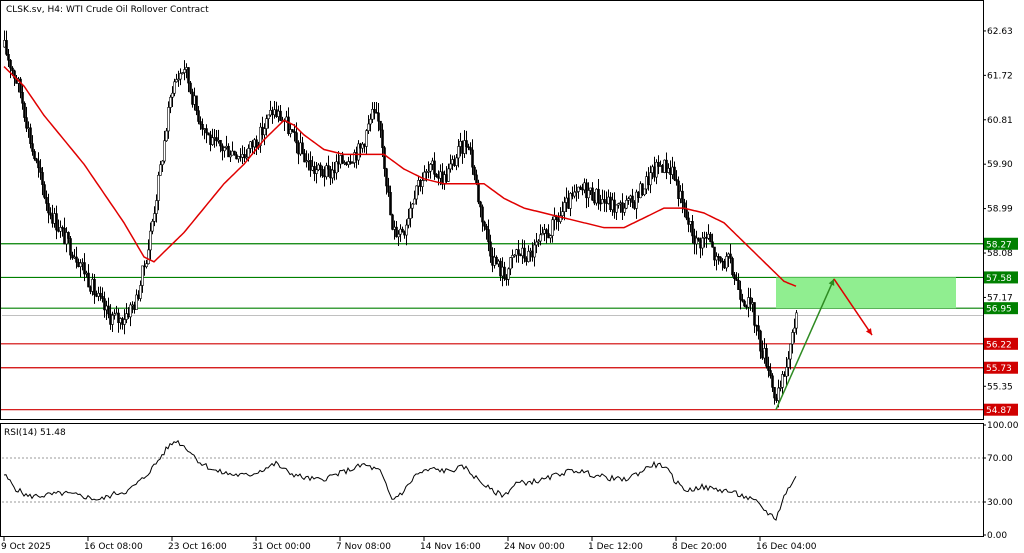 This screenshot has height=553, width=1024. What do you see at coordinates (35, 433) in the screenshot?
I see `rsi-label: RSI(14) 51.48` at bounding box center [35, 433].